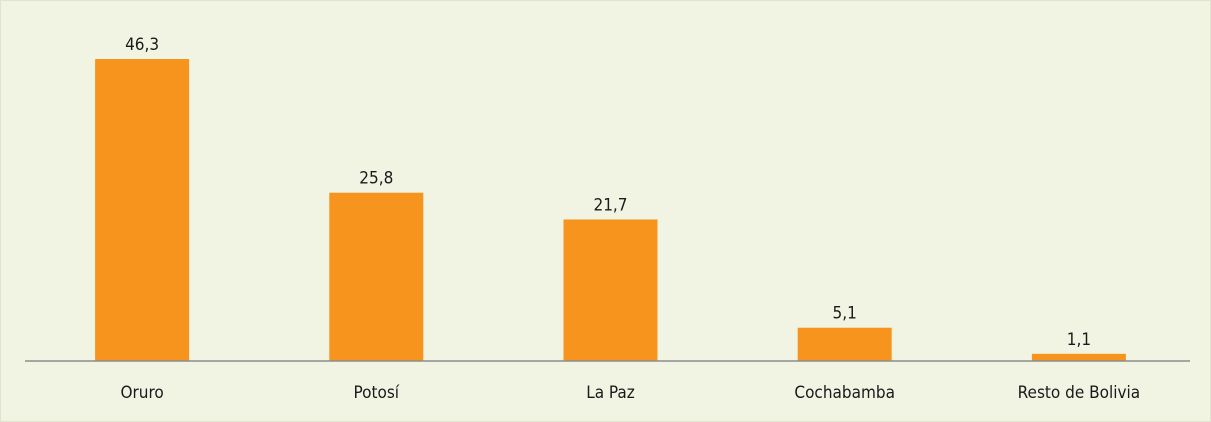 Image resolution: width=1211 pixels, height=422 pixels. I want to click on value-label: 25,8, so click(376, 179).